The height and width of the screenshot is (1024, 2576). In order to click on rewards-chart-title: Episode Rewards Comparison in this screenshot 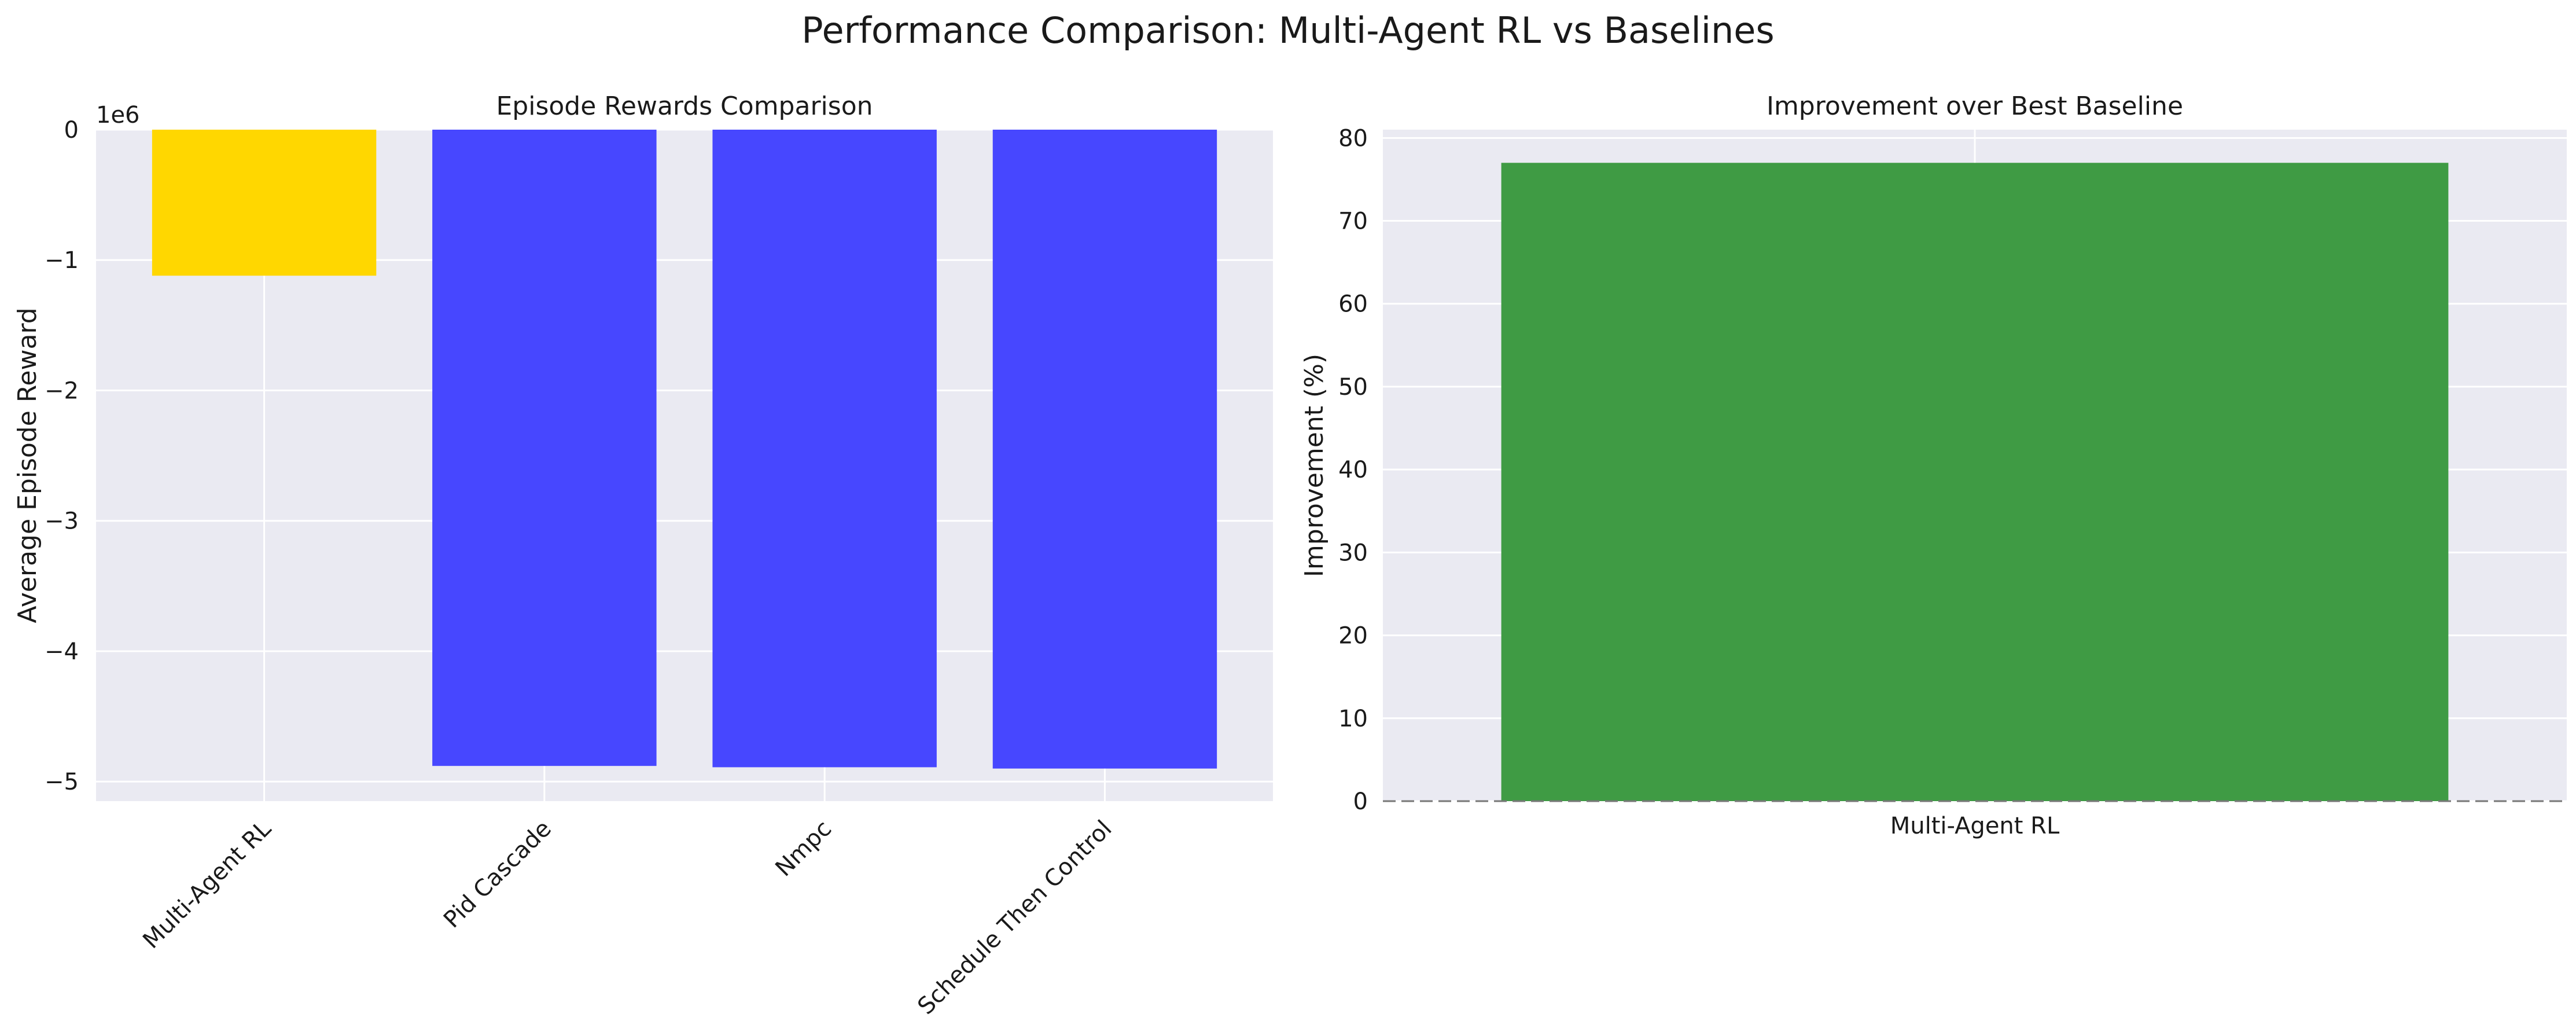, I will do `click(684, 106)`.